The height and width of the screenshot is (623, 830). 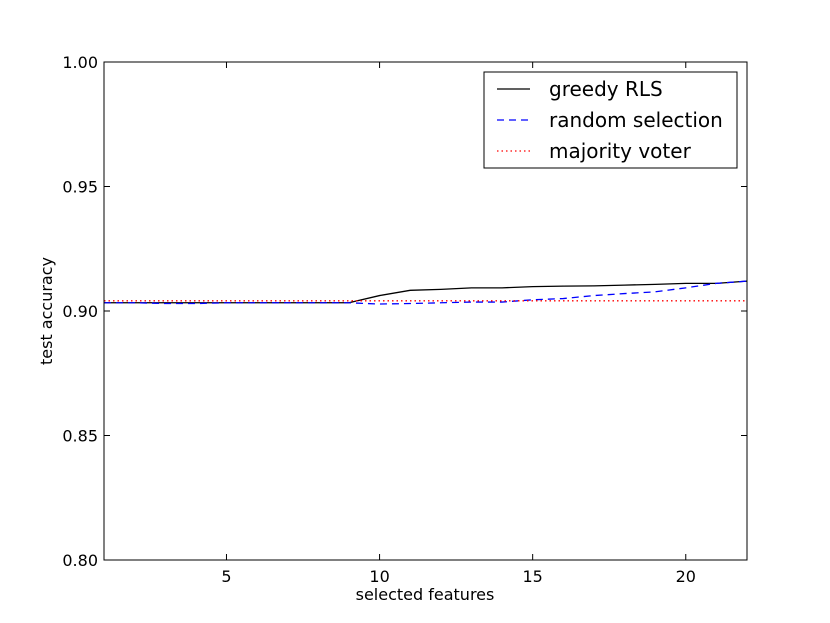 I want to click on x-tick-label: 15, so click(x=532, y=576).